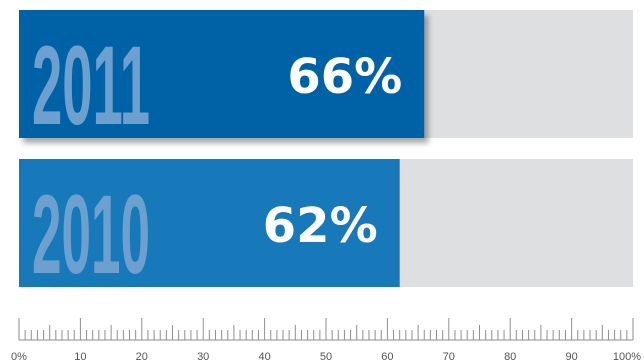 This screenshot has width=644, height=364. I want to click on tick-label: 20, so click(142, 357).